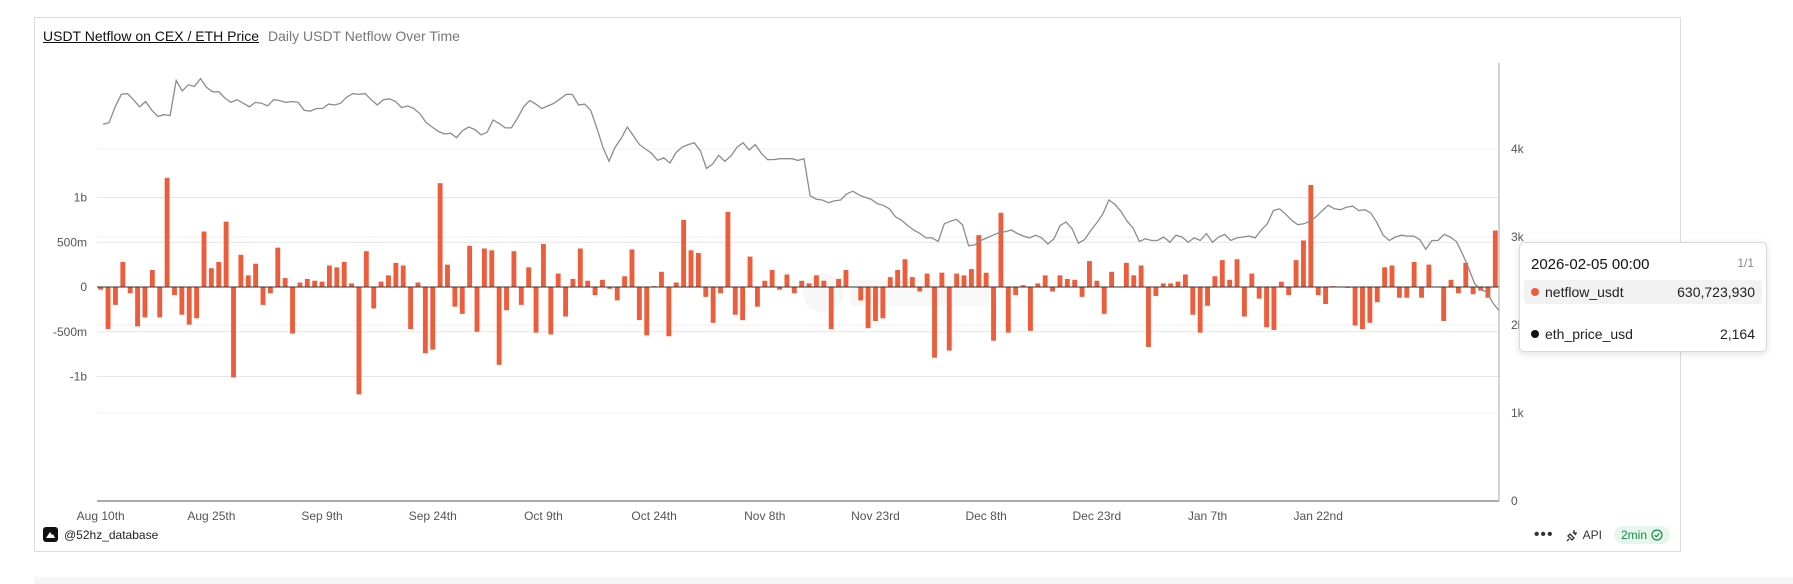 Image resolution: width=1793 pixels, height=584 pixels. What do you see at coordinates (875, 516) in the screenshot?
I see `x-tick-label: Nov 23rd` at bounding box center [875, 516].